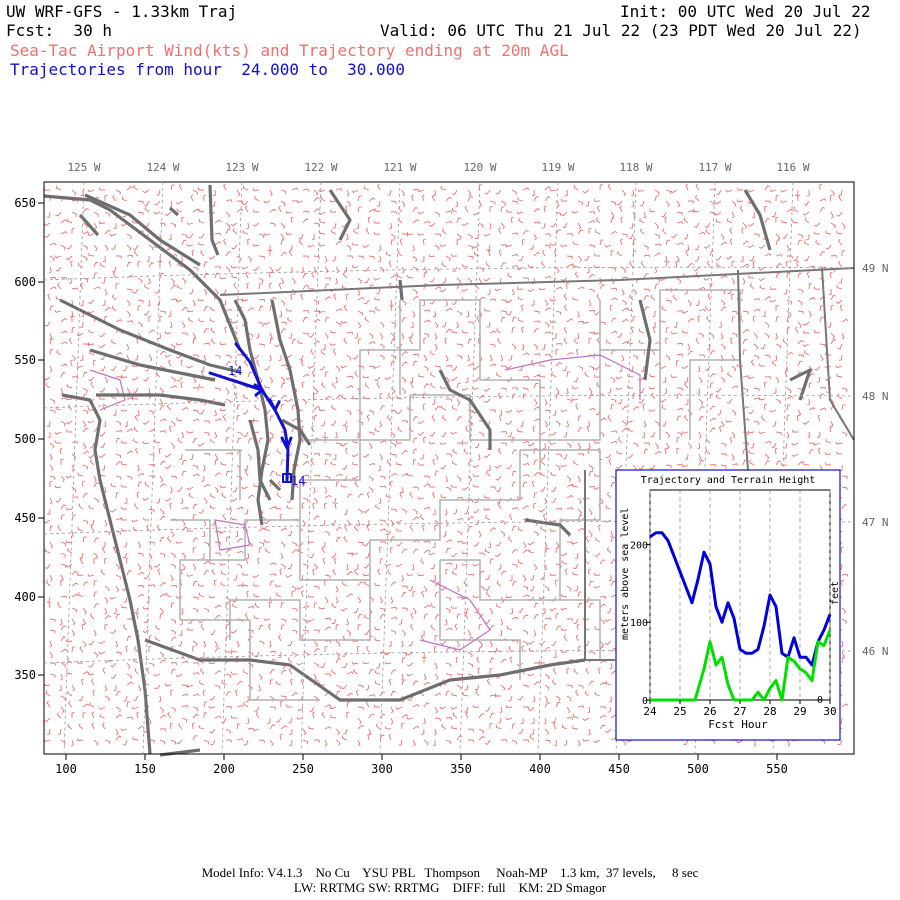 This screenshot has width=900, height=900. I want to click on inset-x-tick-label: 29, so click(799, 711).